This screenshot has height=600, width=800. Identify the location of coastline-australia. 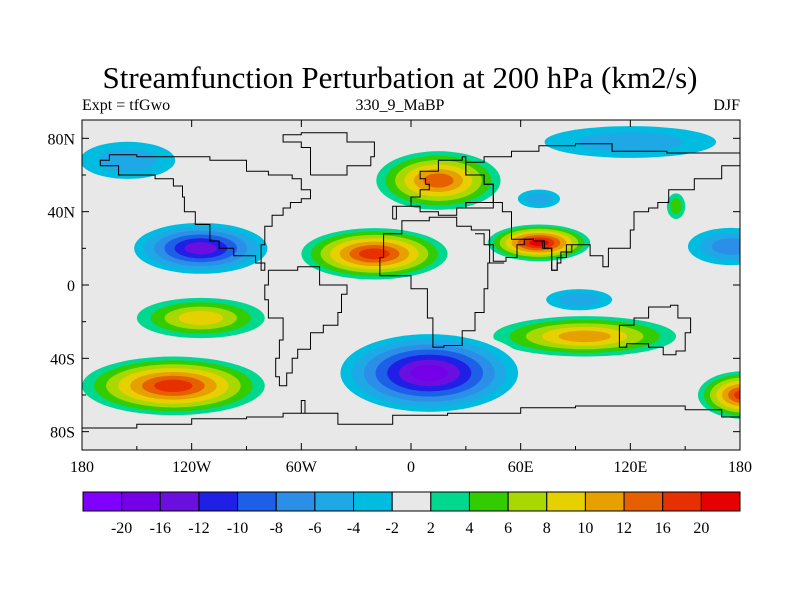
(655, 330).